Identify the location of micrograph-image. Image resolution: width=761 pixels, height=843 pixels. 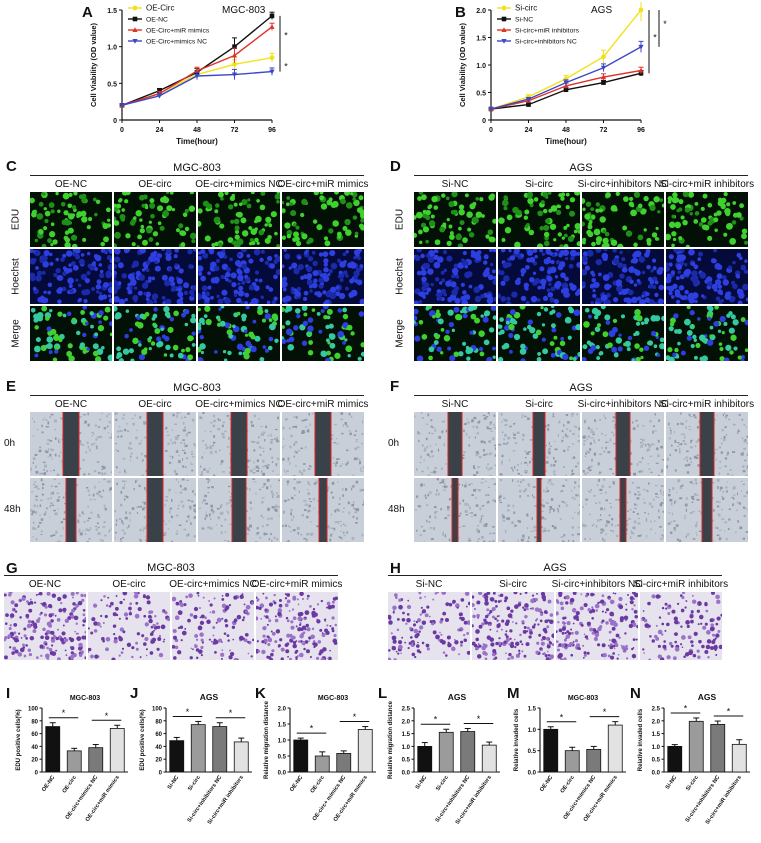
(539, 510).